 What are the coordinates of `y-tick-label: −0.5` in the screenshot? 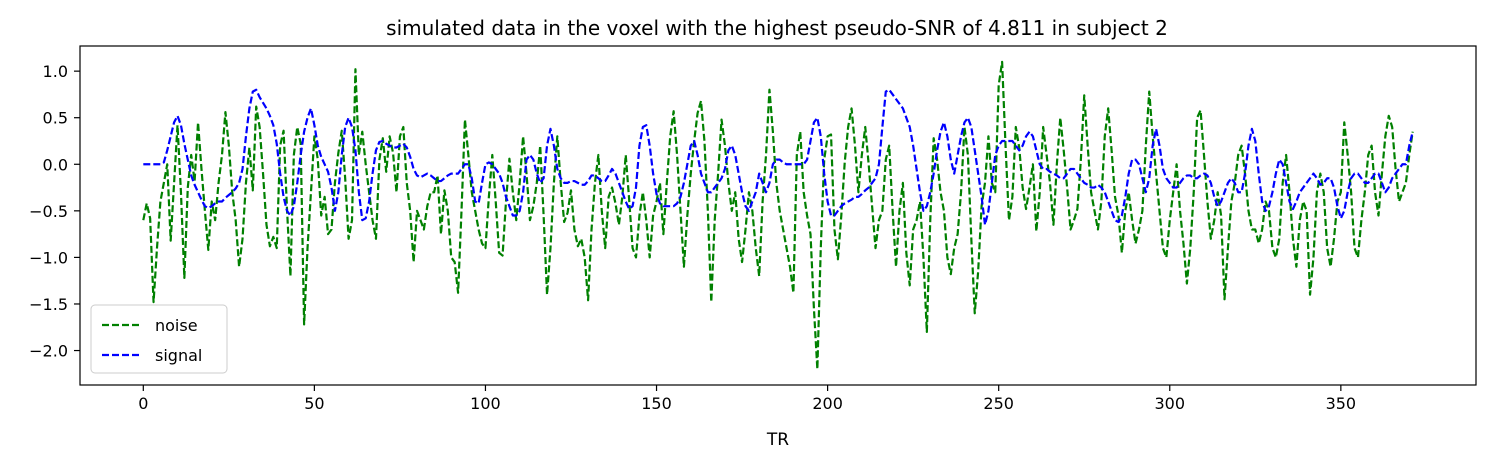 It's located at (48, 211).